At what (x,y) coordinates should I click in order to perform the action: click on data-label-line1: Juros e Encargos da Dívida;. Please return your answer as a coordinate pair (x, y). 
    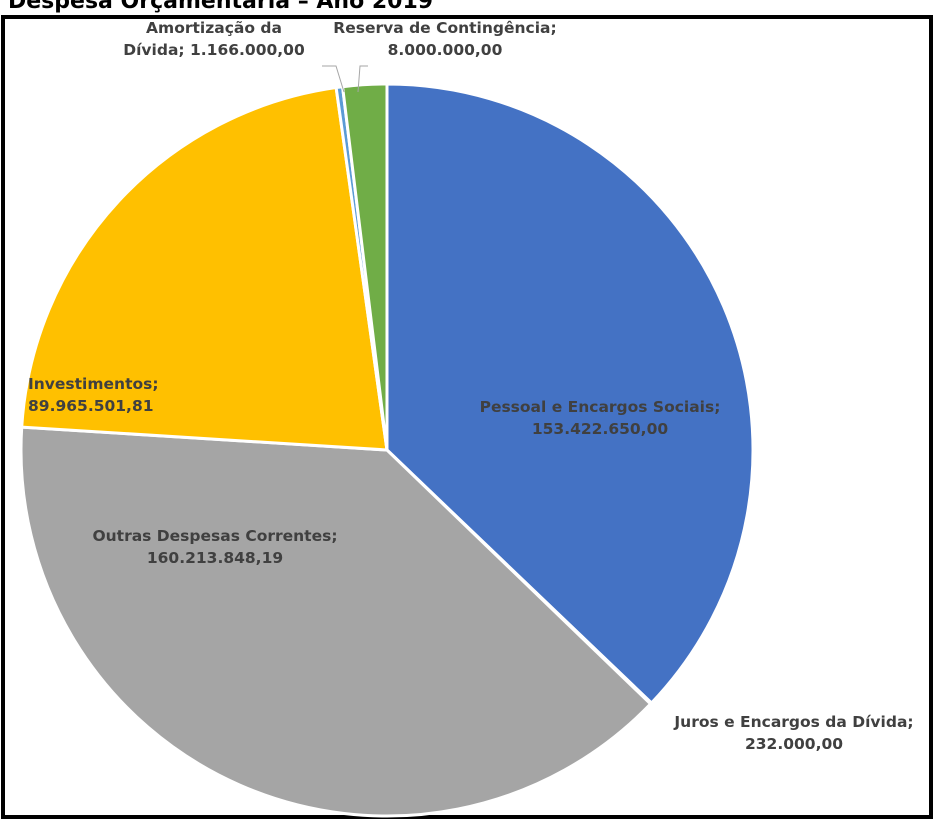
    Looking at the image, I should click on (793, 722).